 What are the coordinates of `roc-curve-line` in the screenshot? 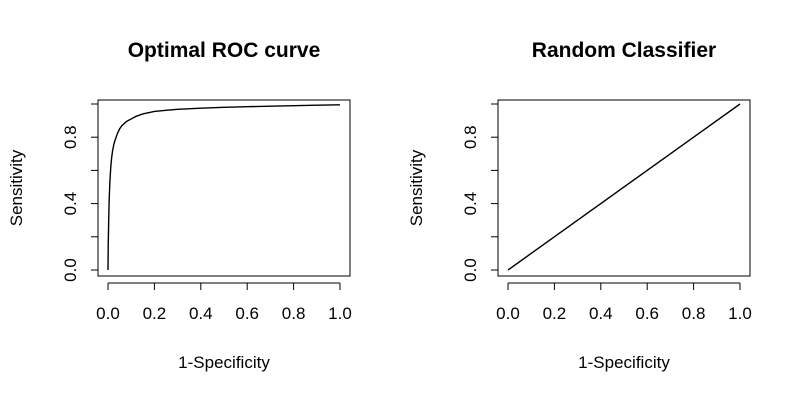 It's located at (224, 187).